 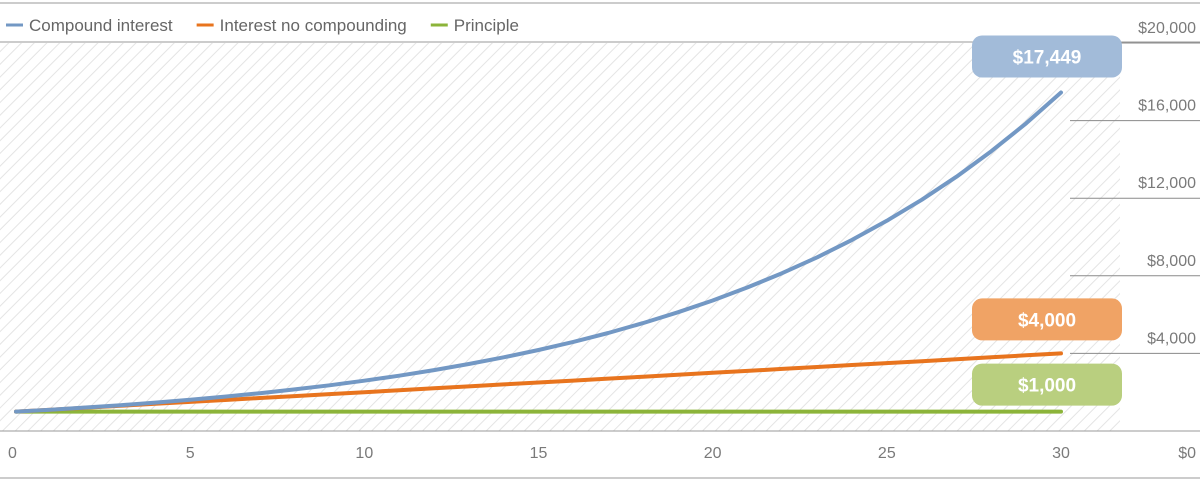 I want to click on y-tick-label-5: $20,000, so click(x=1167, y=28).